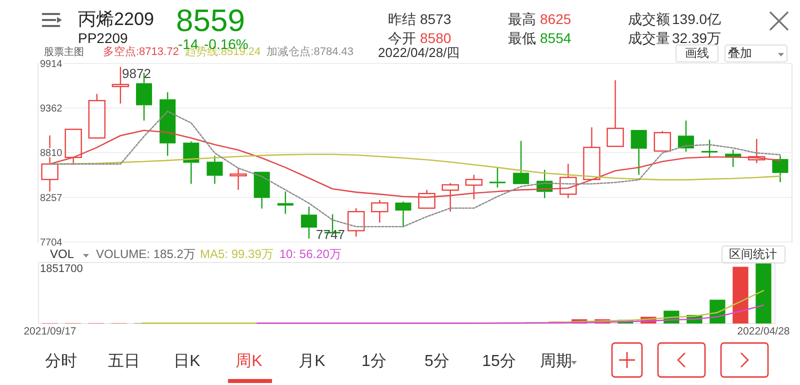 The height and width of the screenshot is (385, 800). I want to click on x-tick-label: 2021/09/17, so click(50, 332).